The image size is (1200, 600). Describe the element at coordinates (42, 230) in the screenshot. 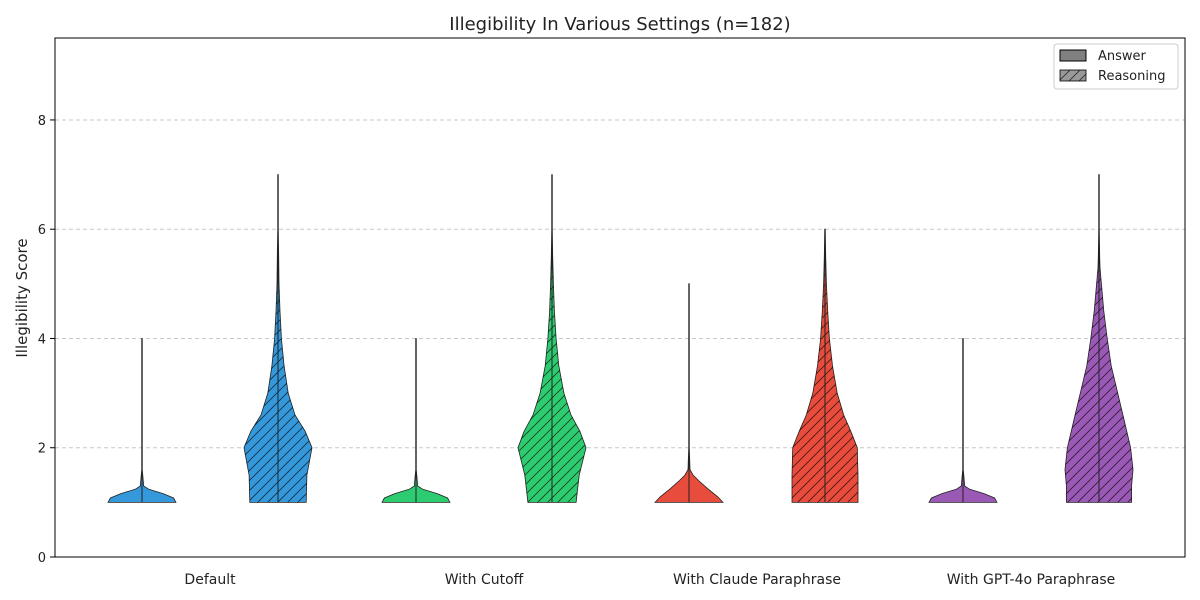

I see `y-tick-label: 6` at that location.